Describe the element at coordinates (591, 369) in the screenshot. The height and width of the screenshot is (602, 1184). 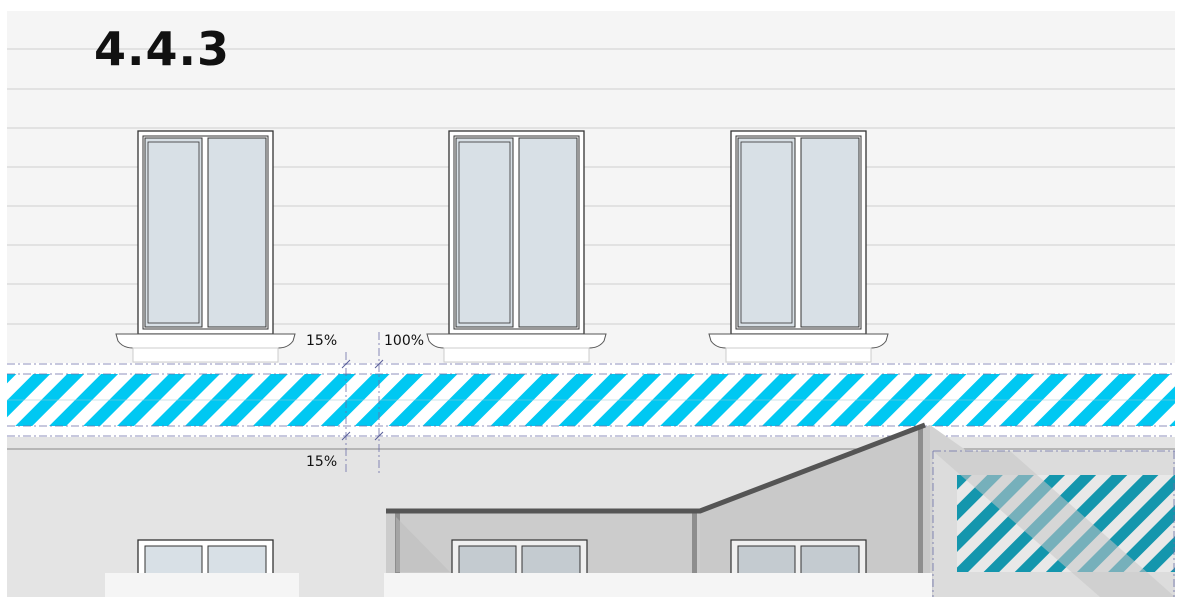
I see `band-gap-top` at that location.